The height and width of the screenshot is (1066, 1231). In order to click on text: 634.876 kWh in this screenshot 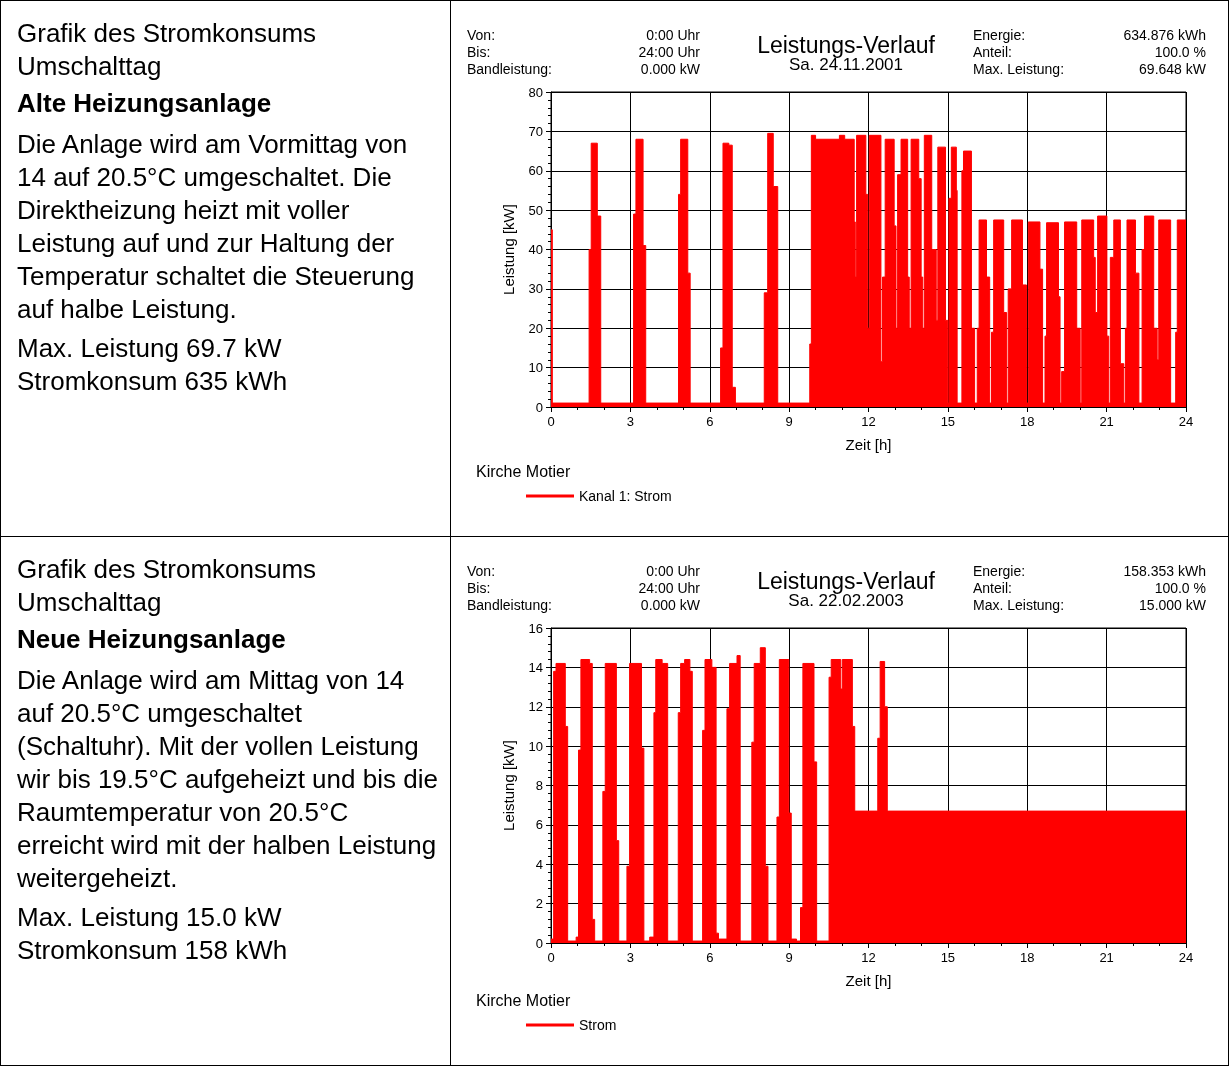, I will do `click(1164, 35)`.